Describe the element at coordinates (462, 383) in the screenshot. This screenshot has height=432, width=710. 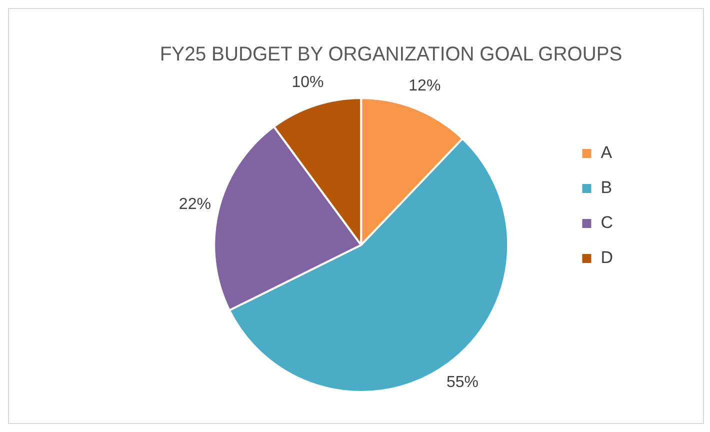
I see `data-label: 55%` at that location.